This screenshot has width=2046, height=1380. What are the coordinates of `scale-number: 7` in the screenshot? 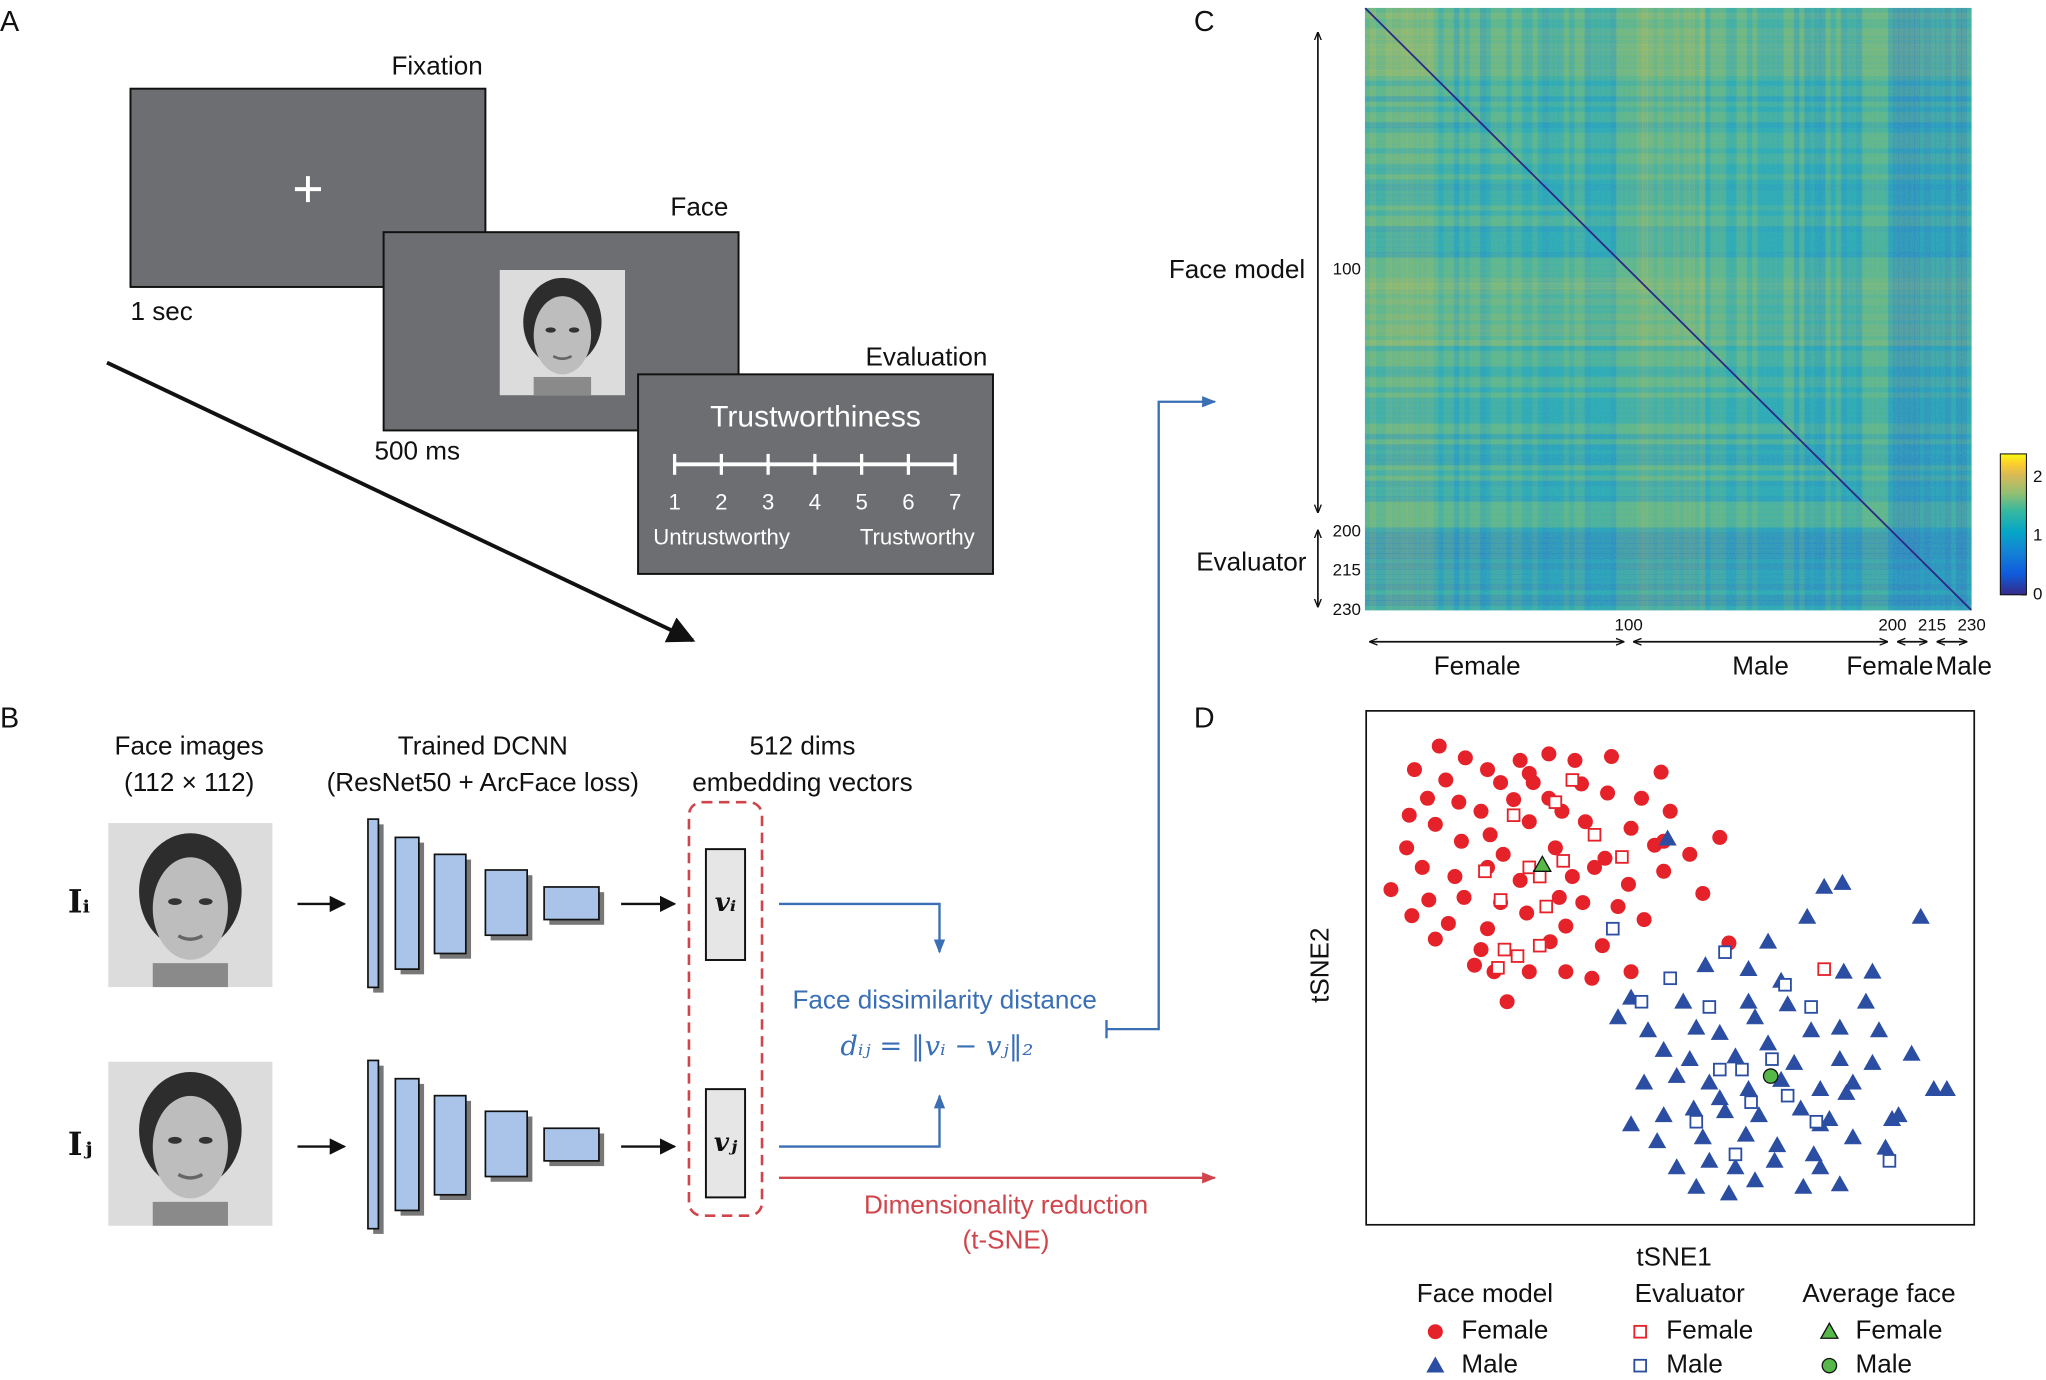 It's located at (955, 501).